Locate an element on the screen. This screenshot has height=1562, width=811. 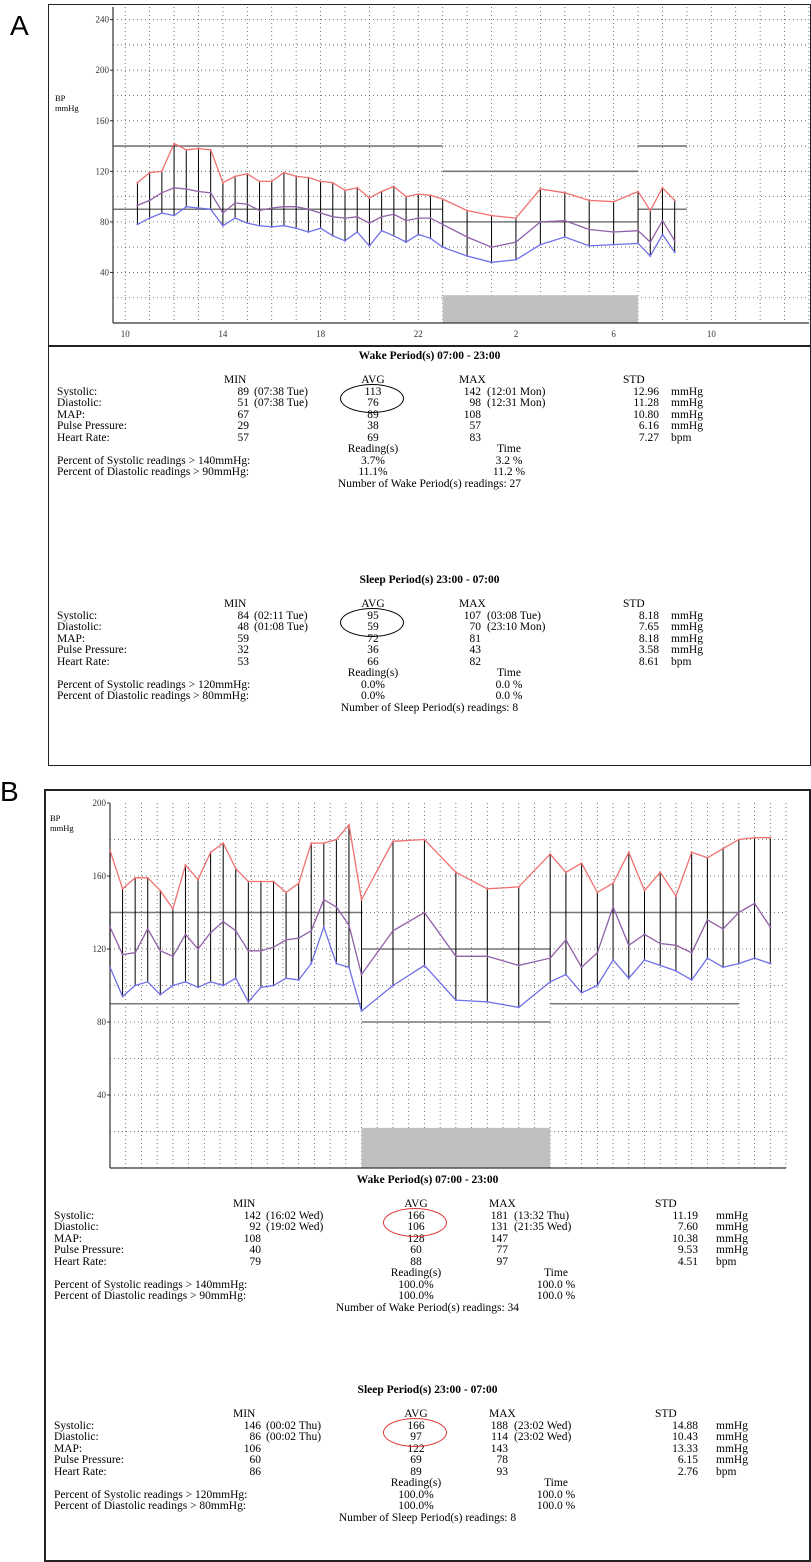
min-value: 84 is located at coordinates (243, 615).